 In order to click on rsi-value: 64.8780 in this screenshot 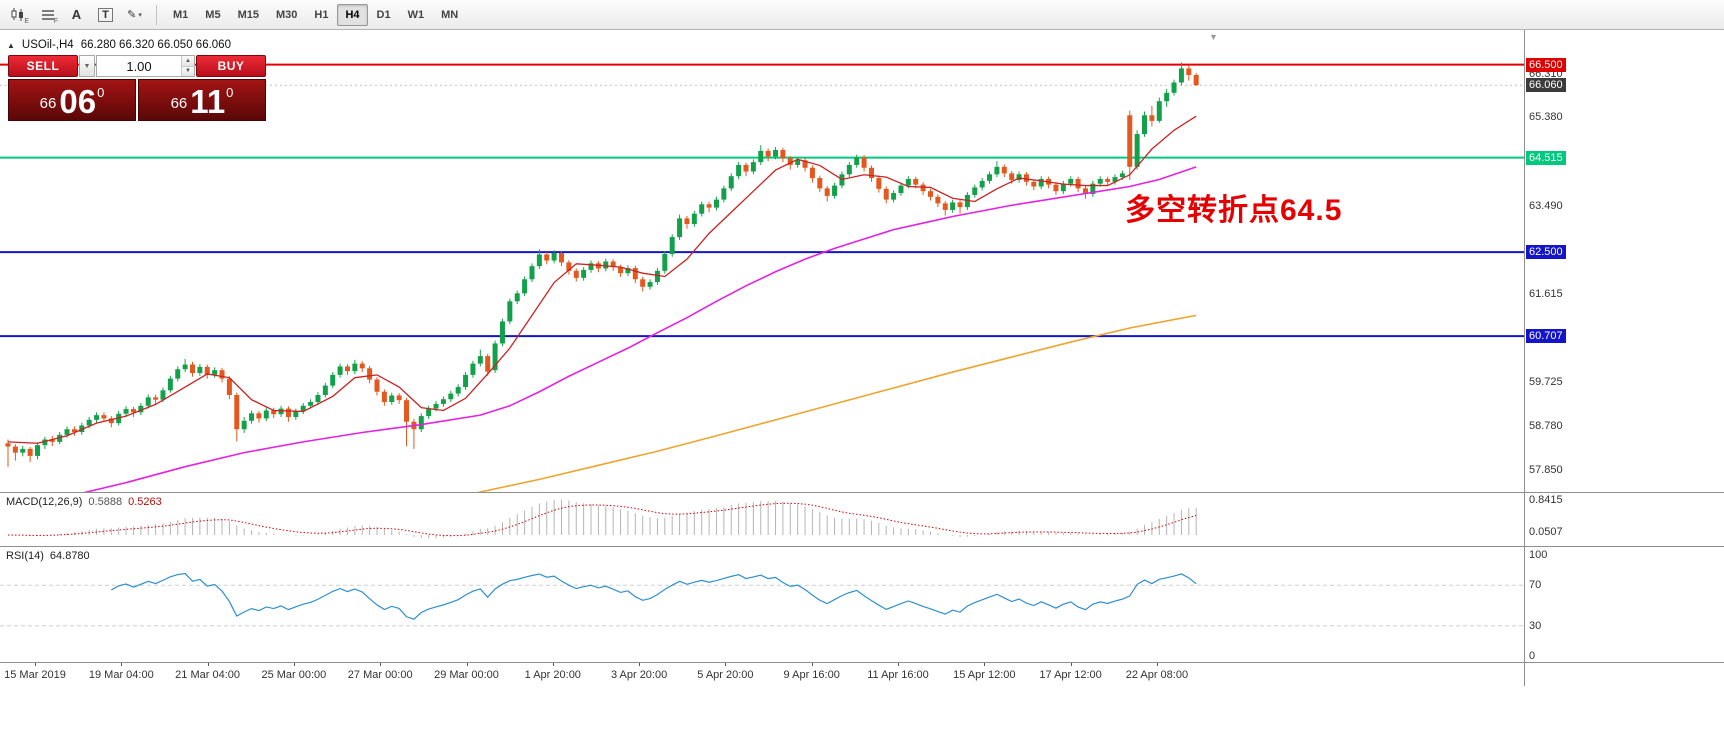, I will do `click(69, 556)`.